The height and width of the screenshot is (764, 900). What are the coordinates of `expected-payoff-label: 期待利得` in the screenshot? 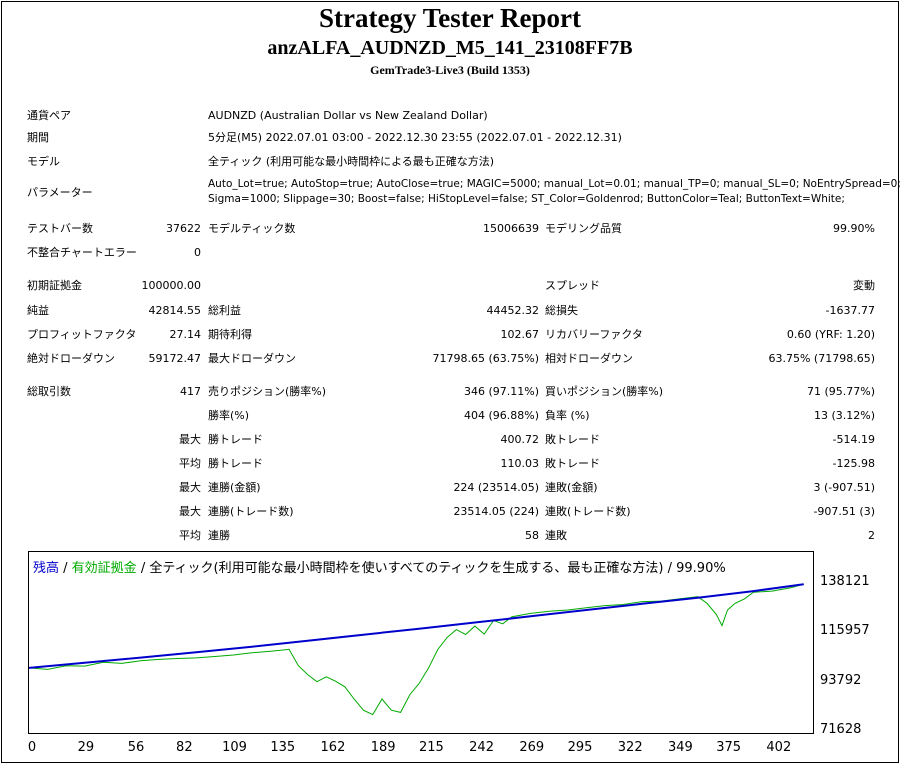 It's located at (230, 334).